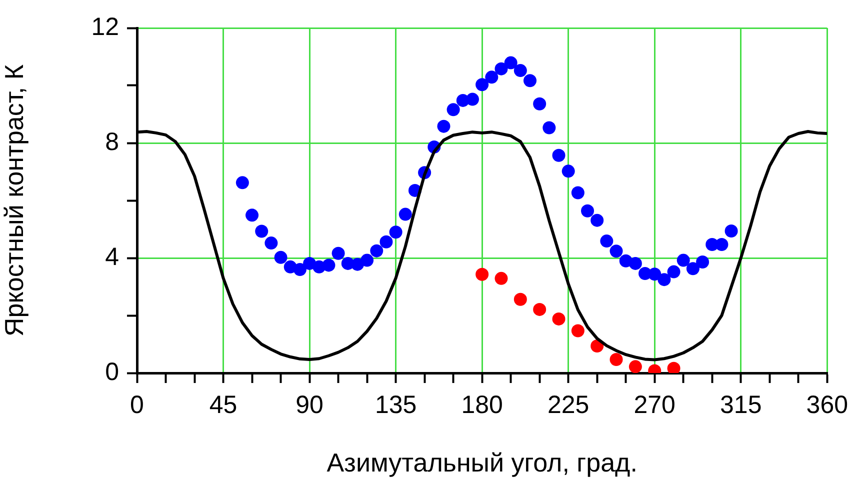 Image resolution: width=856 pixels, height=480 pixels. Describe the element at coordinates (223, 404) in the screenshot. I see `x-tick-label: 45` at that location.